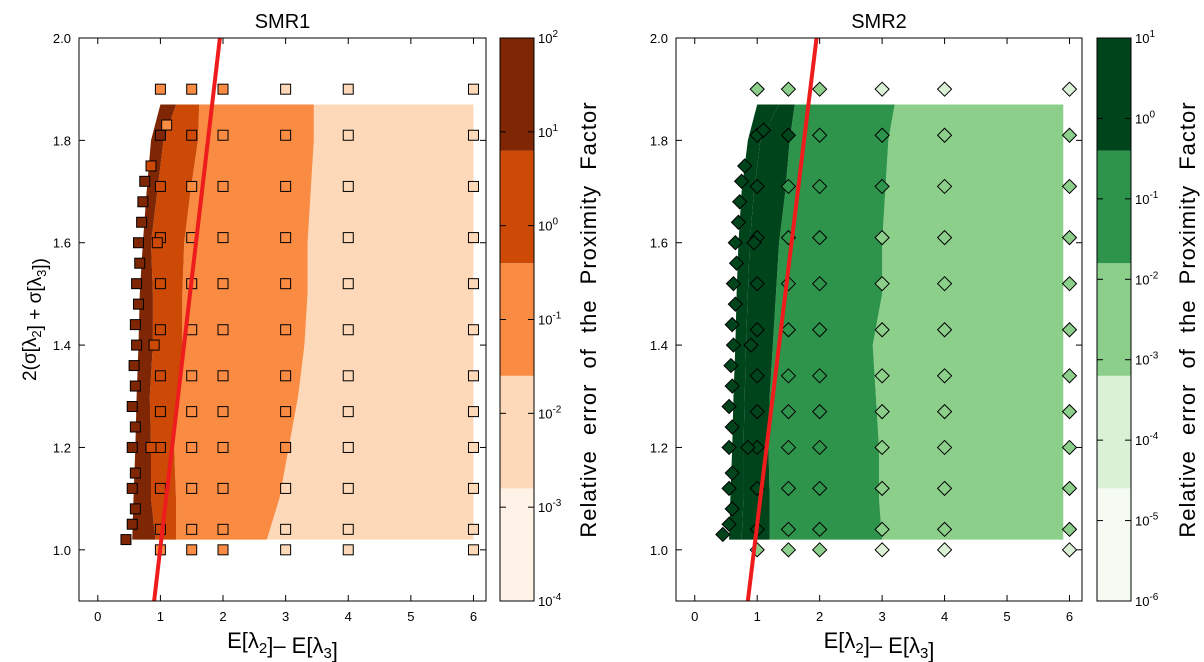 This screenshot has width=1204, height=662. What do you see at coordinates (659, 38) in the screenshot?
I see `y-tick-label: 2.0` at bounding box center [659, 38].